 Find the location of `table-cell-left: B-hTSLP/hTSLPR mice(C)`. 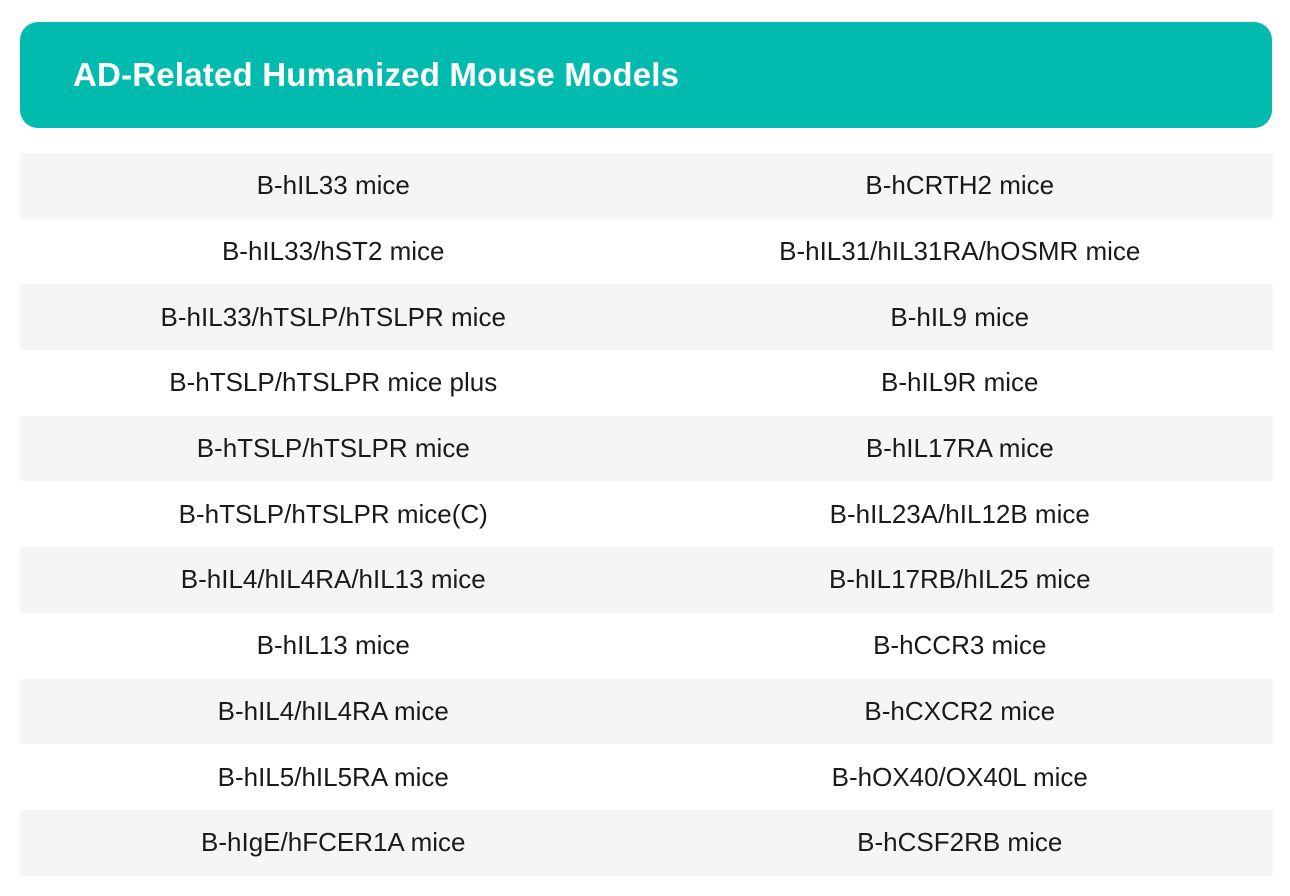

table-cell-left: B-hTSLP/hTSLPR mice(C) is located at coordinates (333, 513).